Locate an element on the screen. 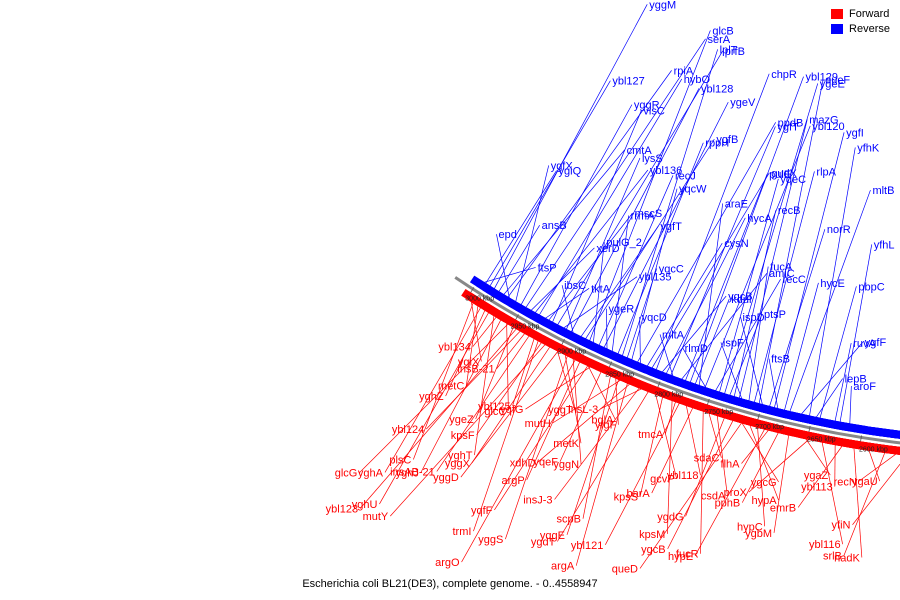 The height and width of the screenshot is (600, 900). gene-label: insL-3 is located at coordinates (583, 410).